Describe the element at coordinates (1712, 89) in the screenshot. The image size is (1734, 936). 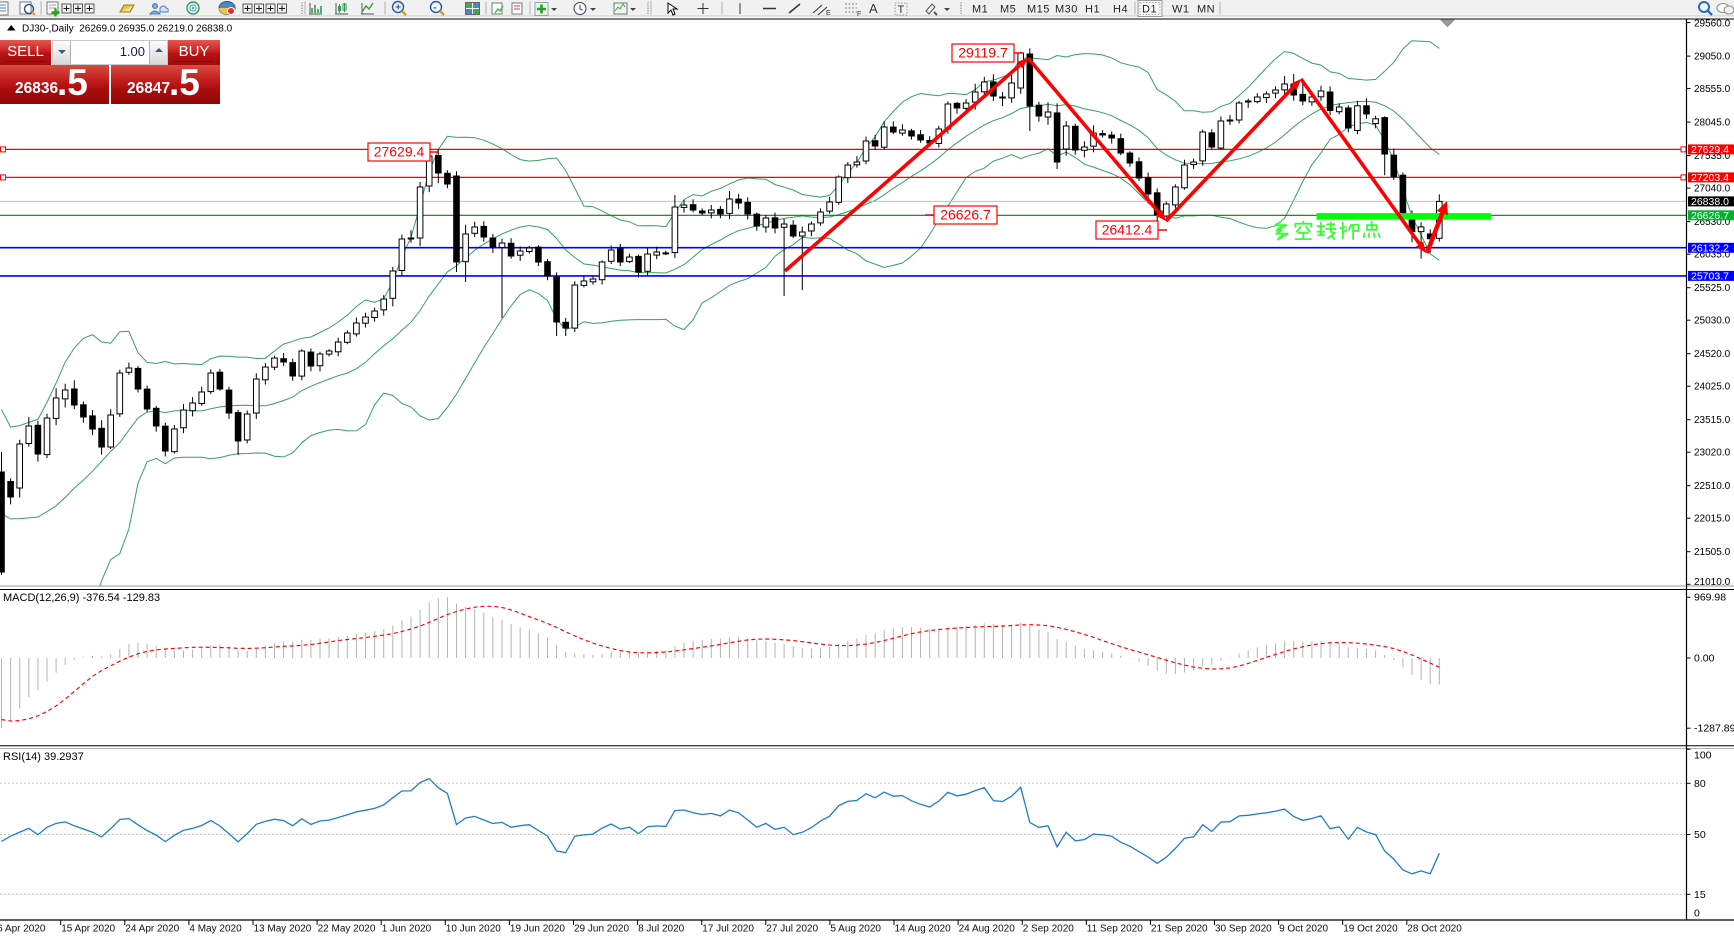
I see `svg-text: 28555.0` at that location.